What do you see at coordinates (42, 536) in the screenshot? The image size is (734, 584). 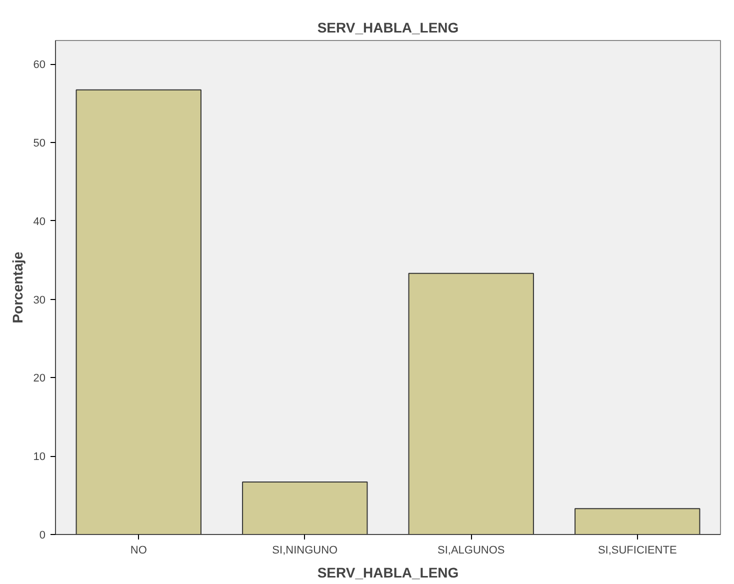 I see `y-tick-label: 0` at bounding box center [42, 536].